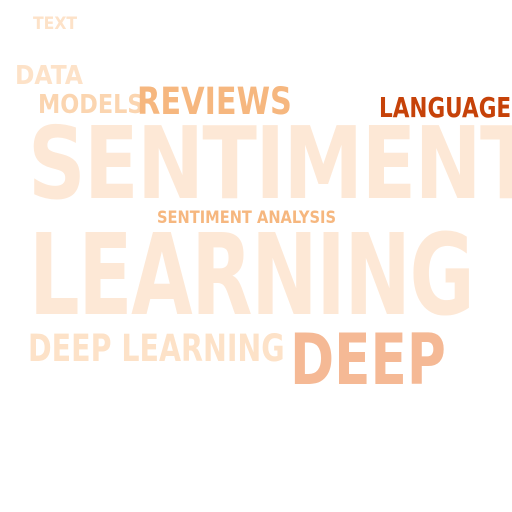  Describe the element at coordinates (445, 107) in the screenshot. I see `word-language: LANGUAGE` at that location.